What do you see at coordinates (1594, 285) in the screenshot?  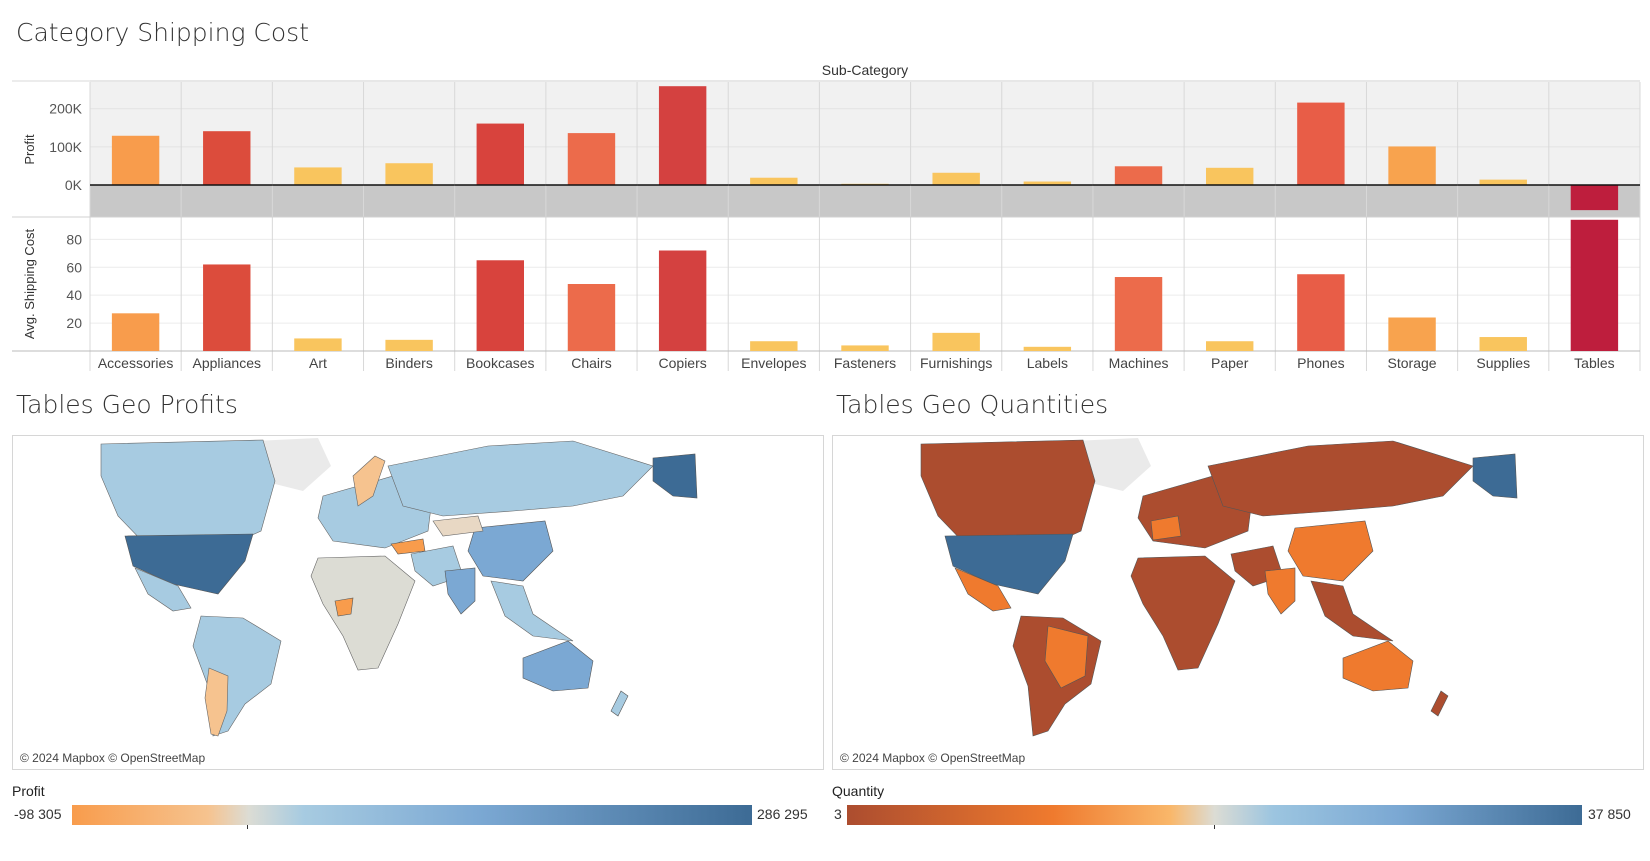 I see `shipping-bar-tables` at bounding box center [1594, 285].